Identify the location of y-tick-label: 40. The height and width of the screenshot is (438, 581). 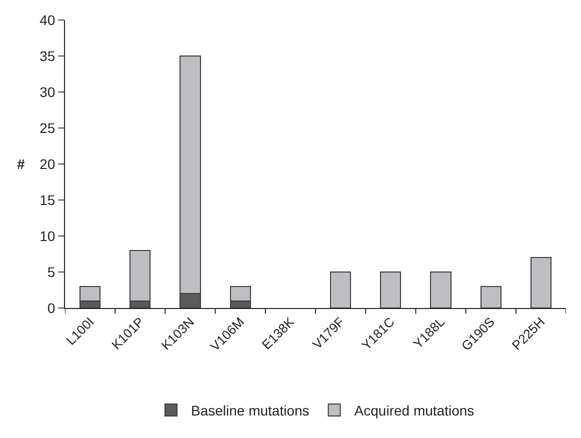
(48, 20).